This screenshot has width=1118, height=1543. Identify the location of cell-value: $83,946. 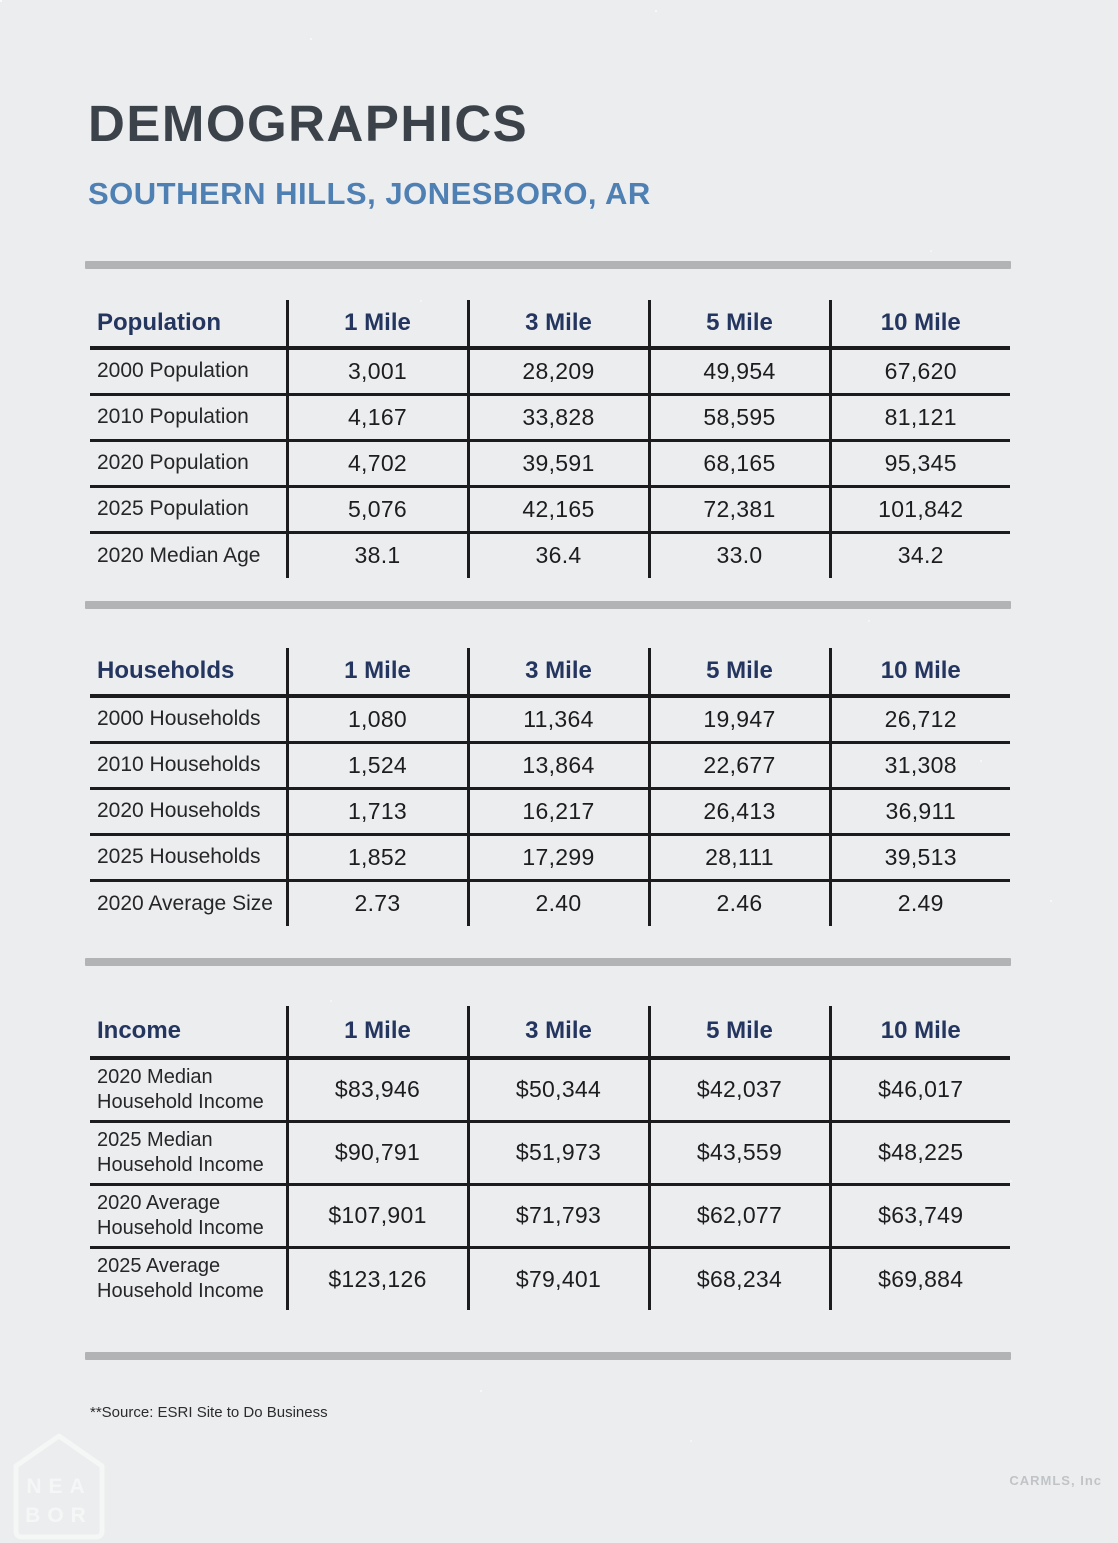
(376, 1090).